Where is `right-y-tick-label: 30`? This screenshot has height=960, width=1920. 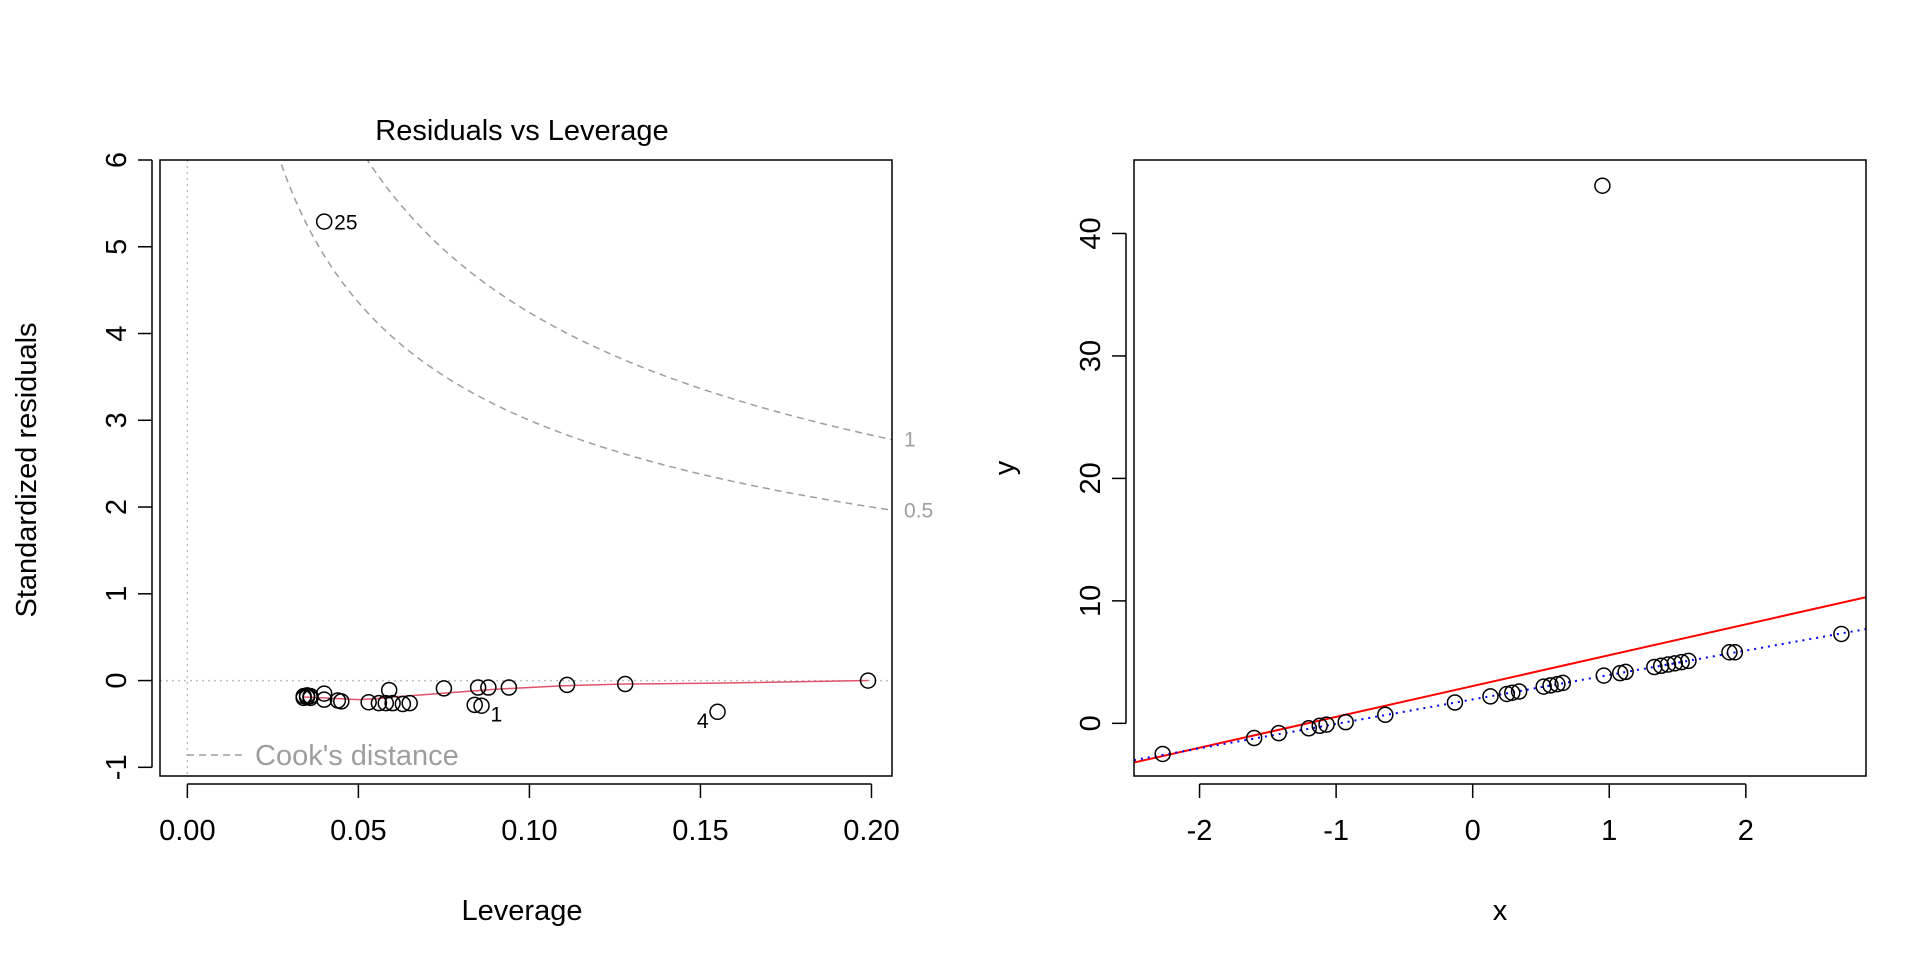
right-y-tick-label: 30 is located at coordinates (1091, 356).